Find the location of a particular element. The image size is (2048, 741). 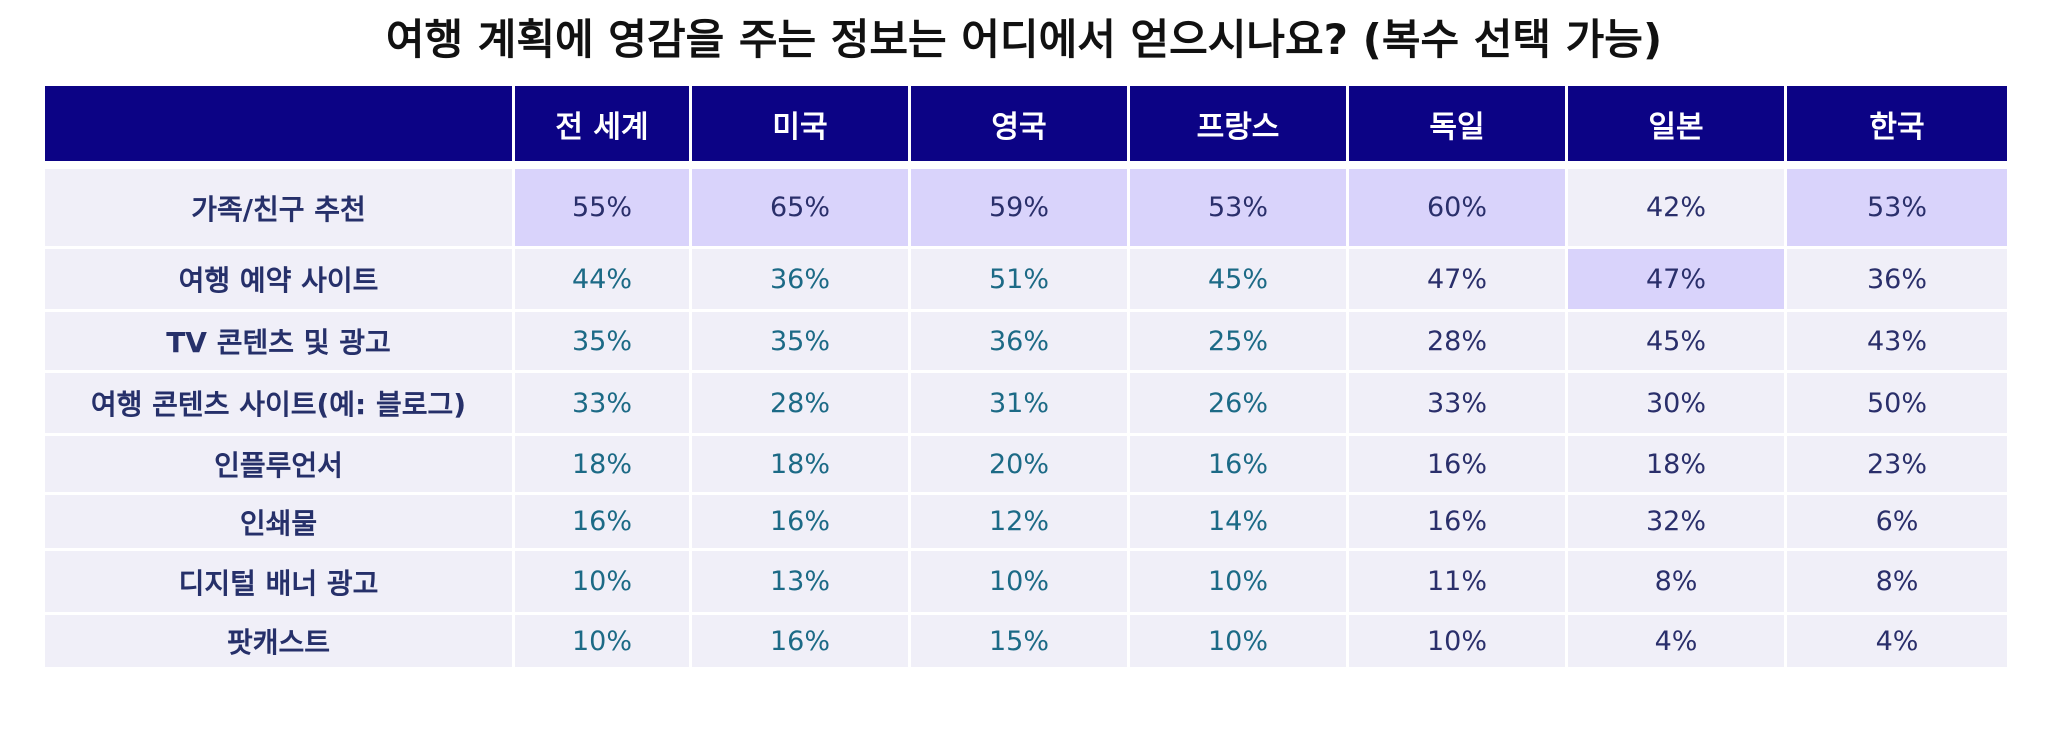

table-cell: 26% is located at coordinates (1239, 404).